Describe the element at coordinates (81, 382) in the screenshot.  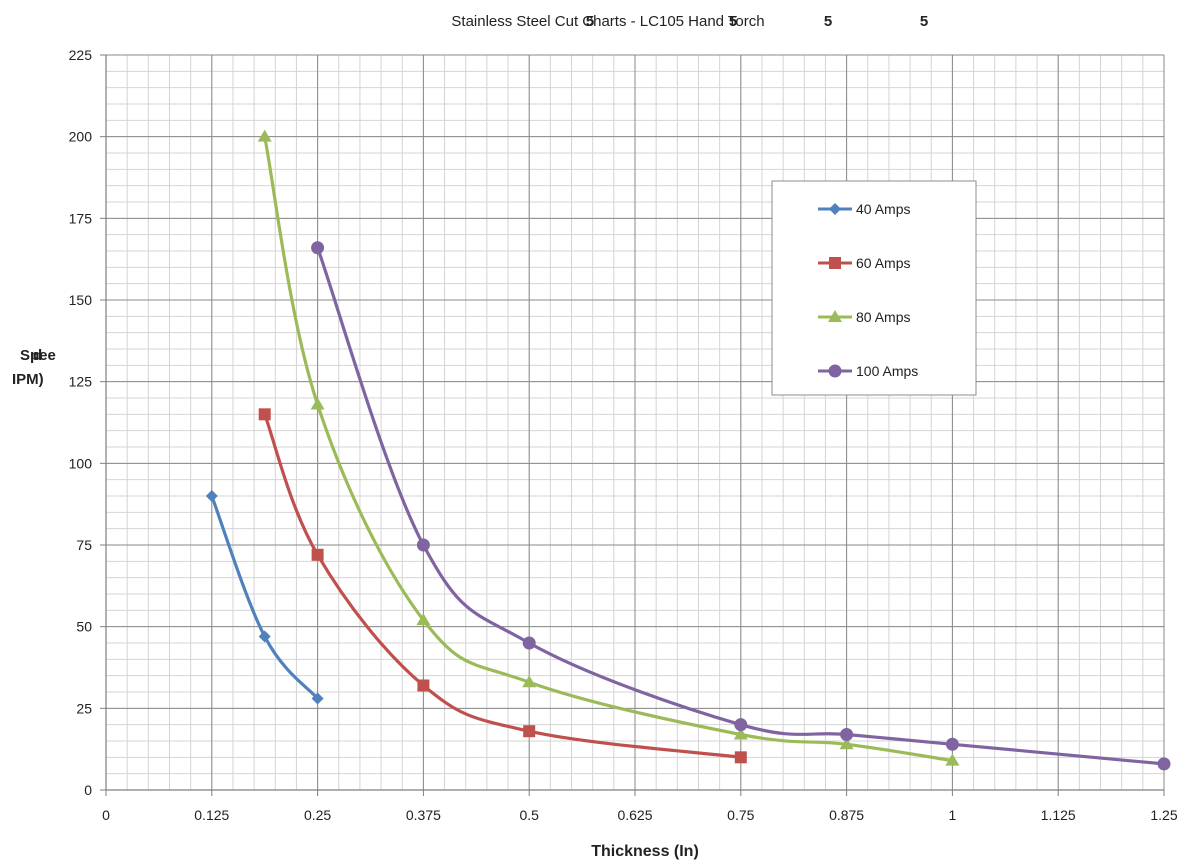
I see `y-tick-label: 125` at that location.